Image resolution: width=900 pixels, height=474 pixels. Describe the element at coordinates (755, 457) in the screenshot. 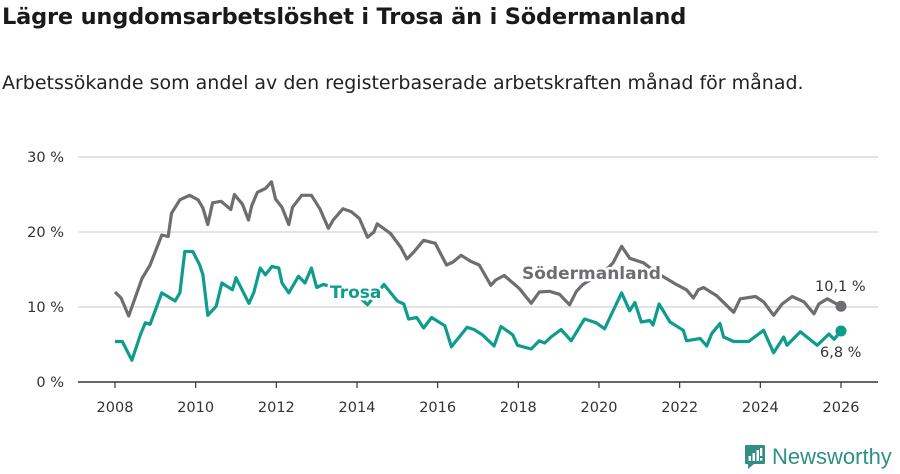

I see `bar-chart-icon` at that location.